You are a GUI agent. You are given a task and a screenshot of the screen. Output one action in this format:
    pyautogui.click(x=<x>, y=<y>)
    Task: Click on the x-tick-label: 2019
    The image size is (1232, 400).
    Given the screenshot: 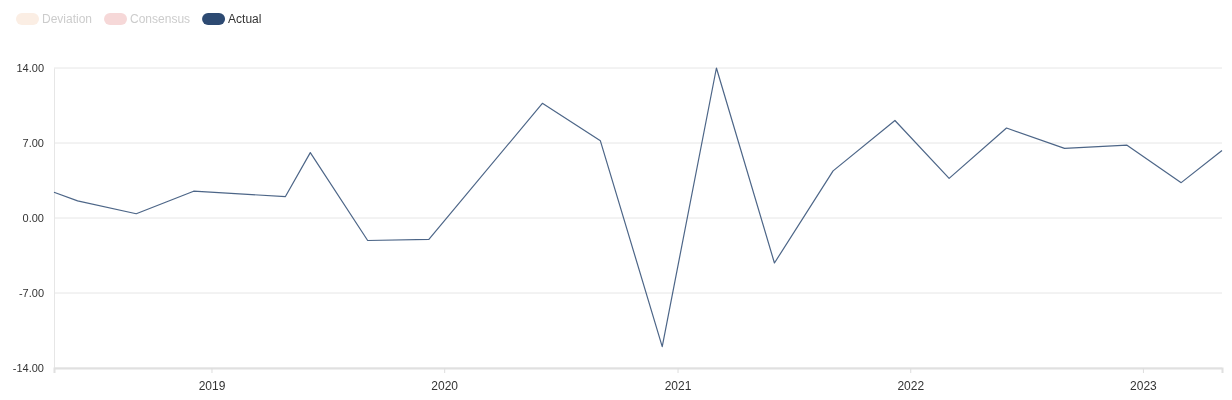 What is the action you would take?
    pyautogui.click(x=212, y=385)
    